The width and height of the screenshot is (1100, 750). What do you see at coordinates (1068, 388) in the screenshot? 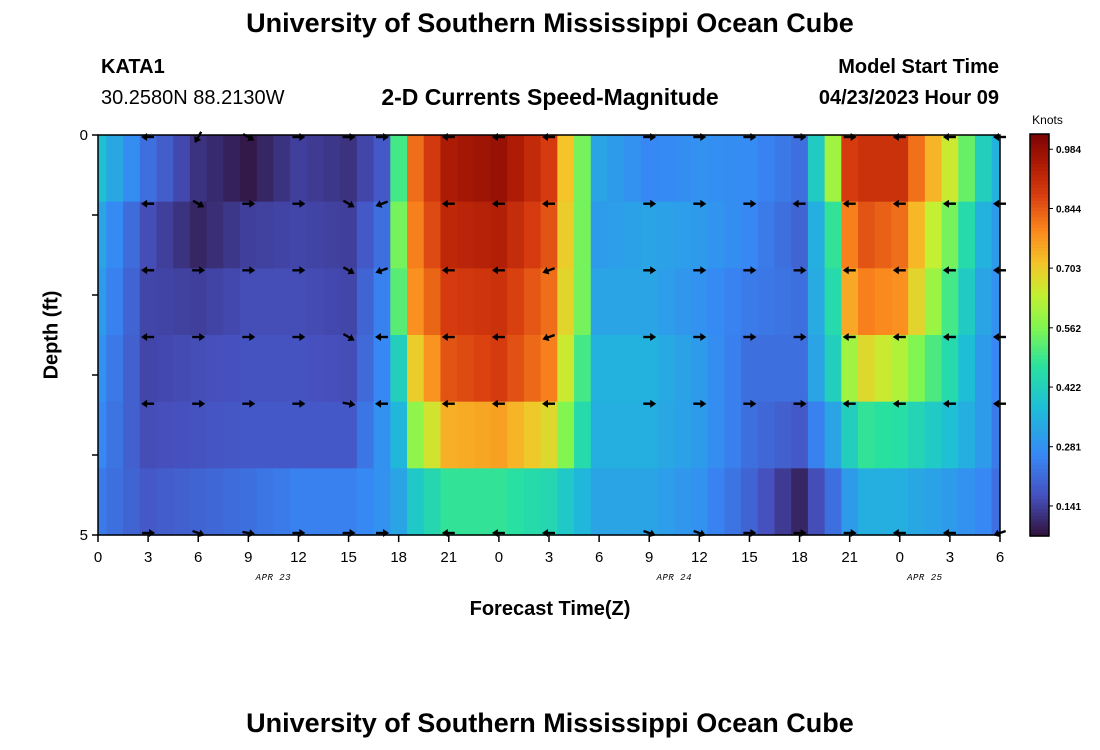
I see `colorbar-tick-label: 0.422` at bounding box center [1068, 388].